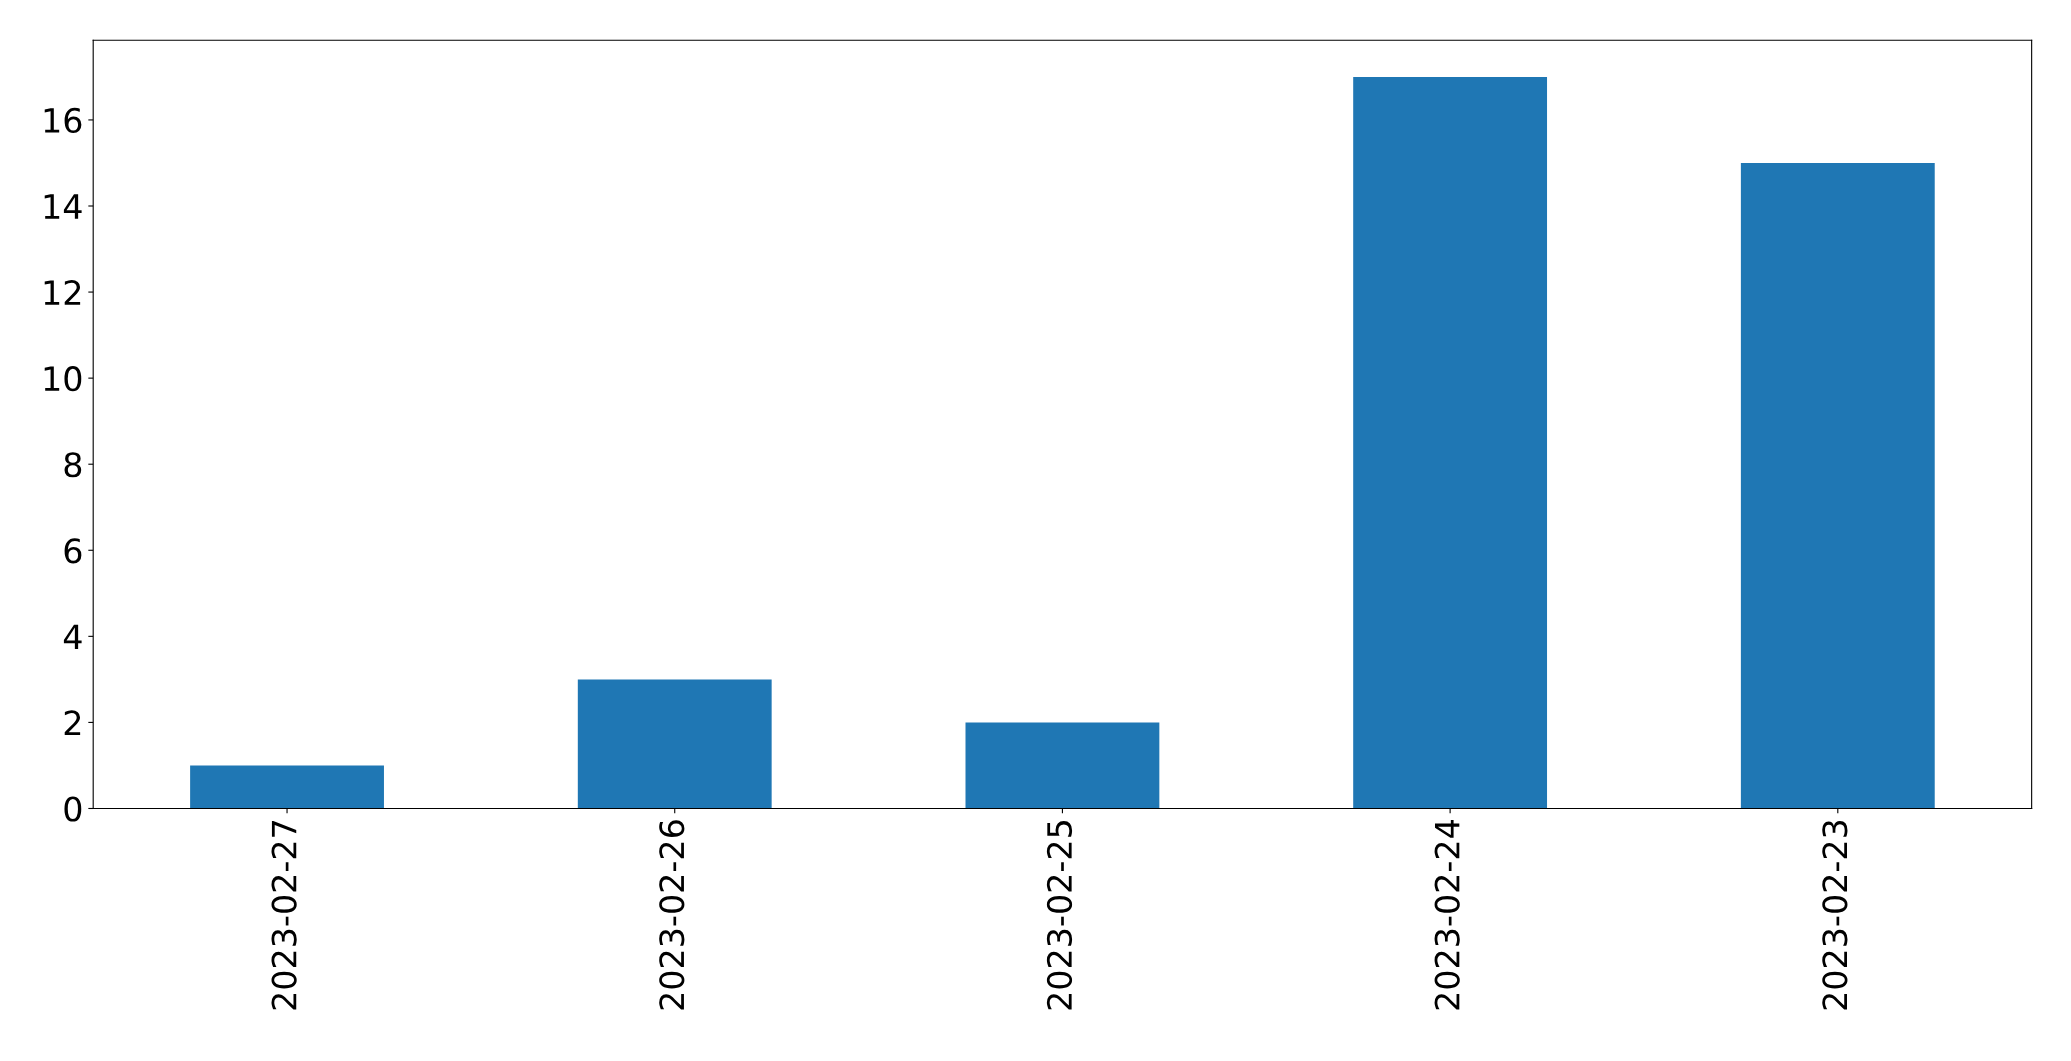 This screenshot has height=1061, width=2071. What do you see at coordinates (72, 637) in the screenshot?
I see `y-tick-label: 4` at bounding box center [72, 637].